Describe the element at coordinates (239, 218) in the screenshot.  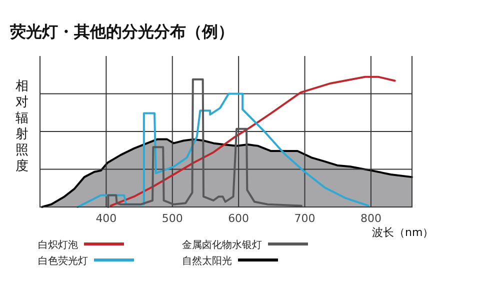
I see `x-tick-label: 600` at that location.